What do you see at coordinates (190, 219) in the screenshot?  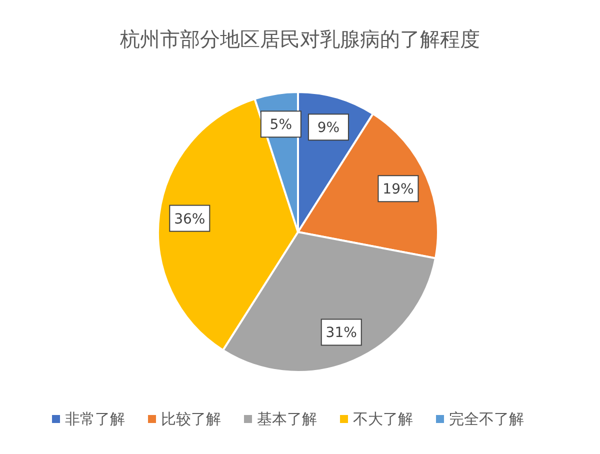 I see `data-label: 36%` at bounding box center [190, 219].